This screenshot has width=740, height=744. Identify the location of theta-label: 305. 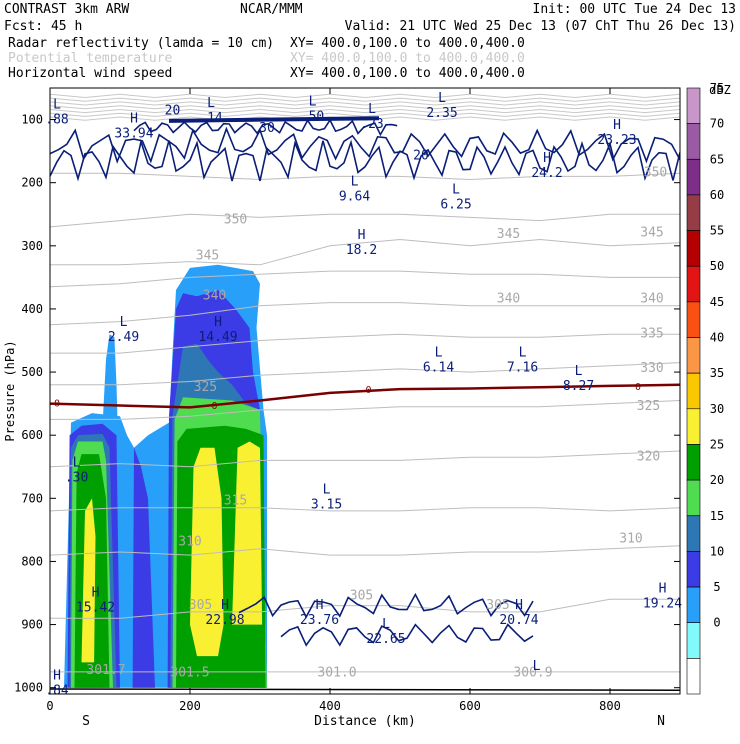
(200, 605).